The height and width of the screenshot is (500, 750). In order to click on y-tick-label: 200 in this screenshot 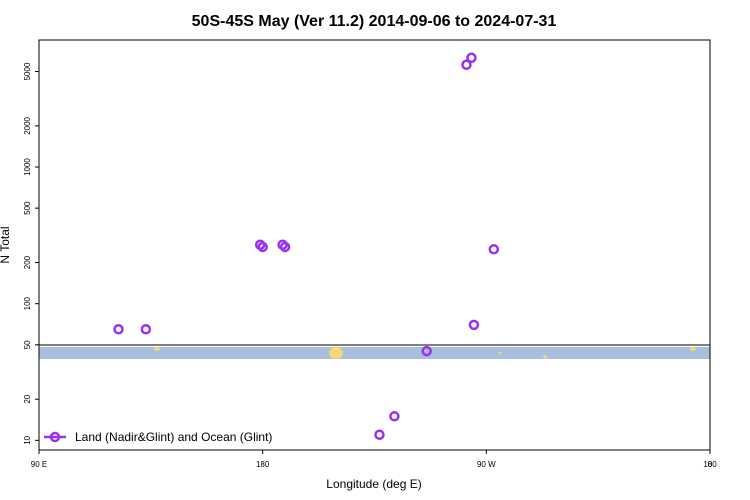, I will do `click(27, 262)`.